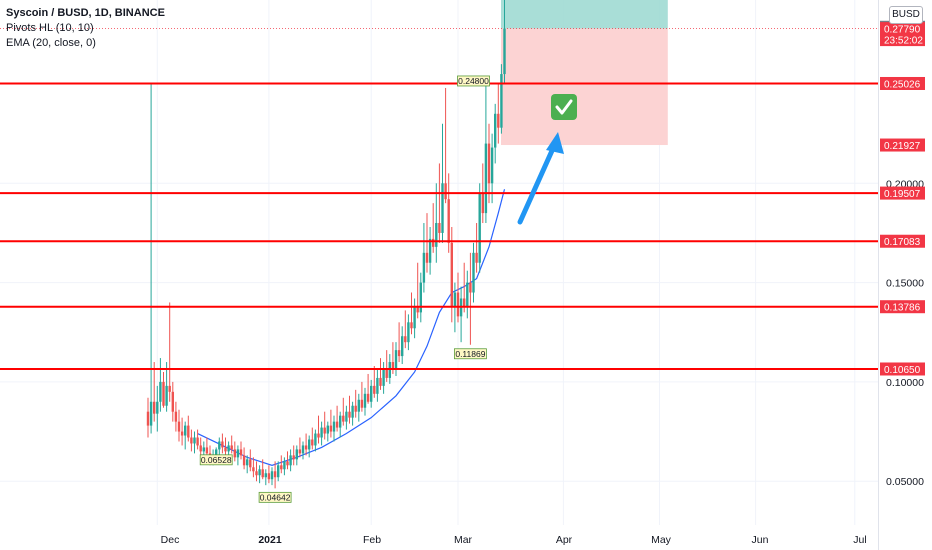  Describe the element at coordinates (902, 84) in the screenshot. I see `price-badge-label: 0.25026` at that location.